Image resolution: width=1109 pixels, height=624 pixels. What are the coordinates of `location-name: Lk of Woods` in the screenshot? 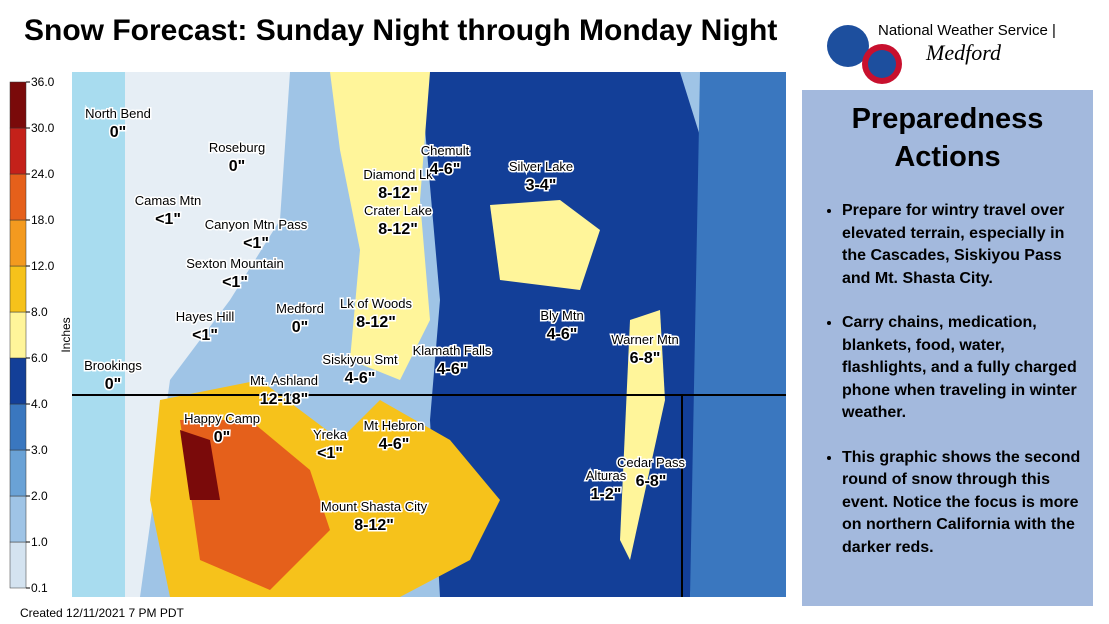 It's located at (376, 303).